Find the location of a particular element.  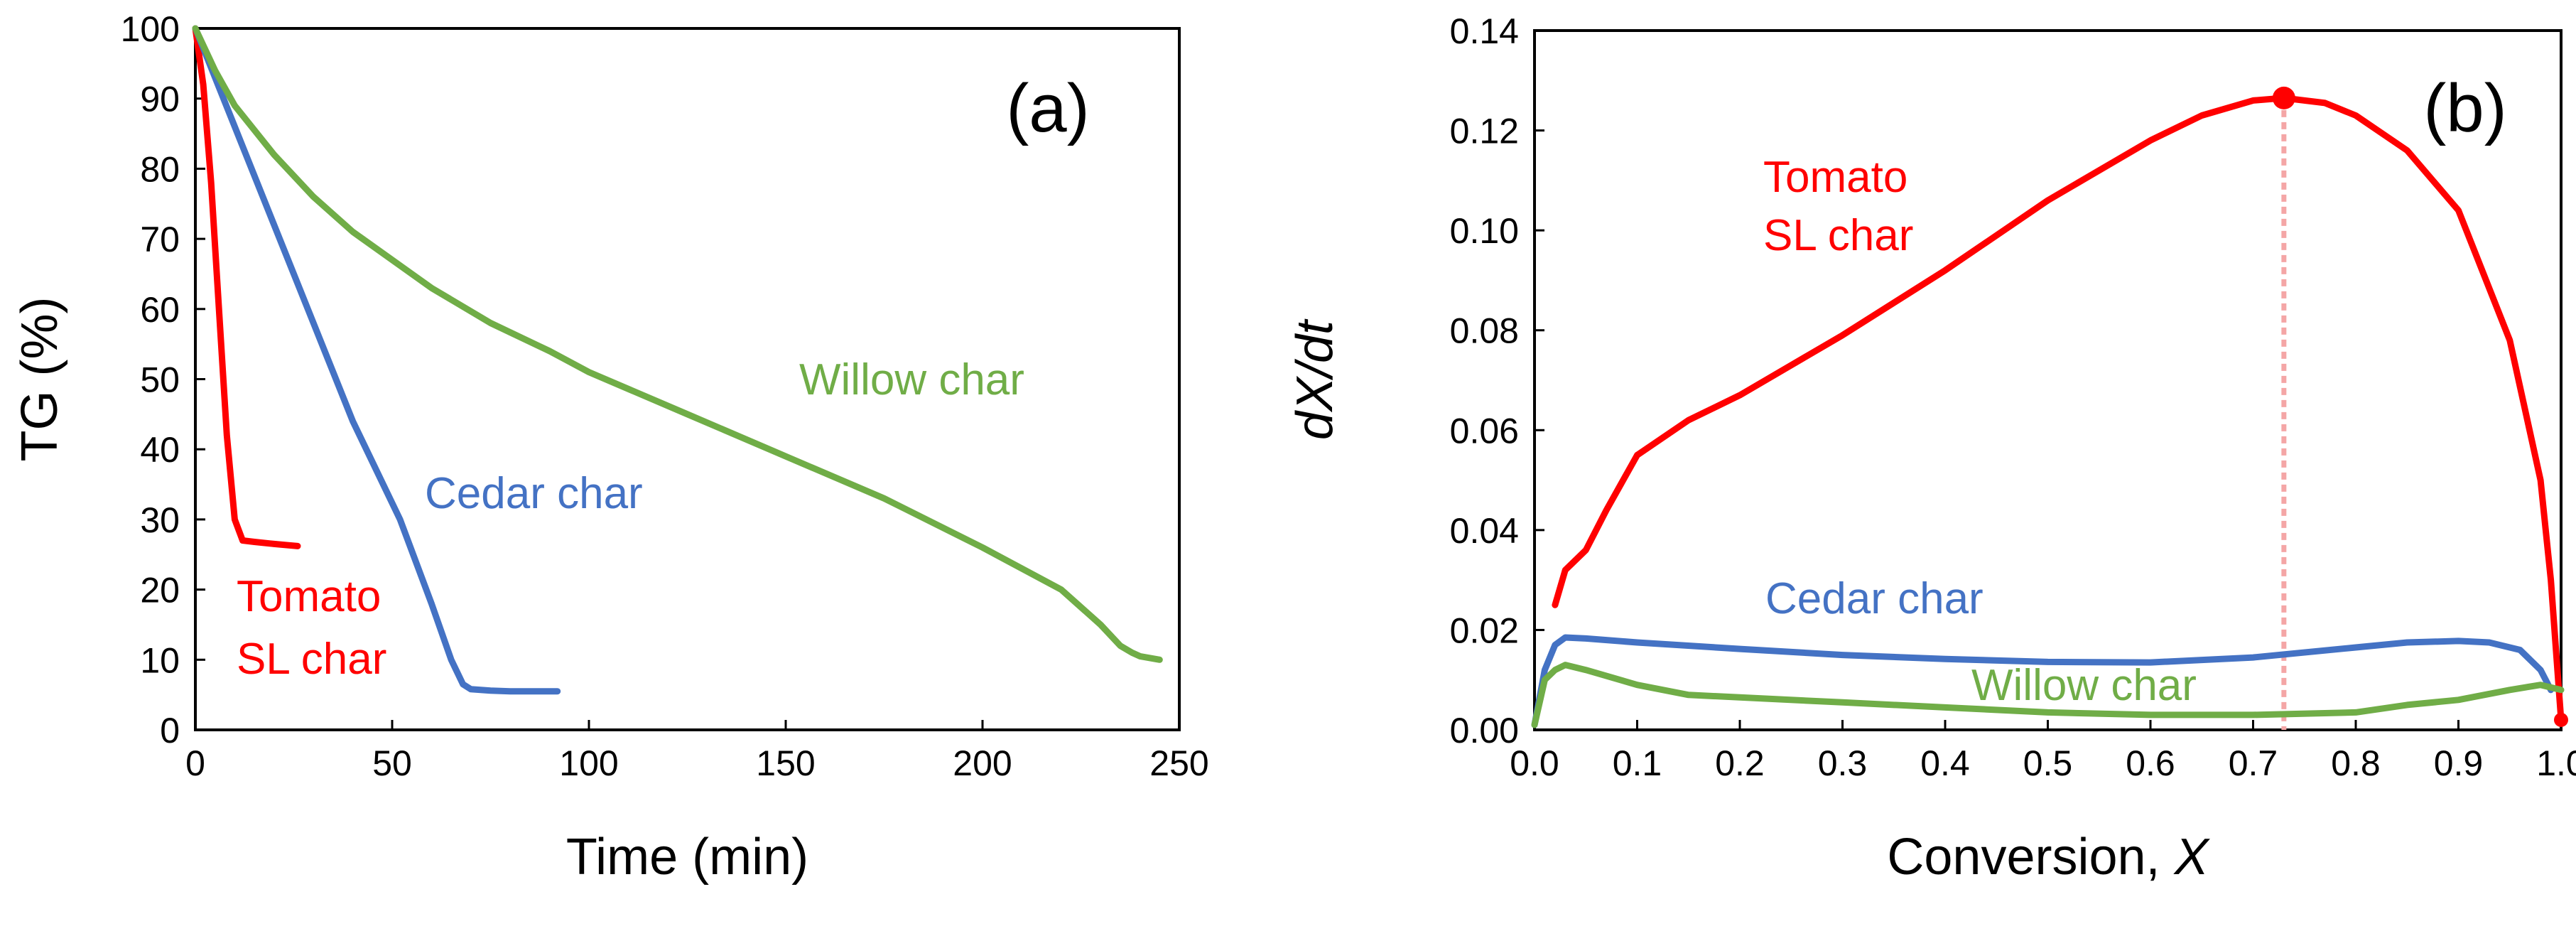

panel-label: (b) is located at coordinates (2464, 108).